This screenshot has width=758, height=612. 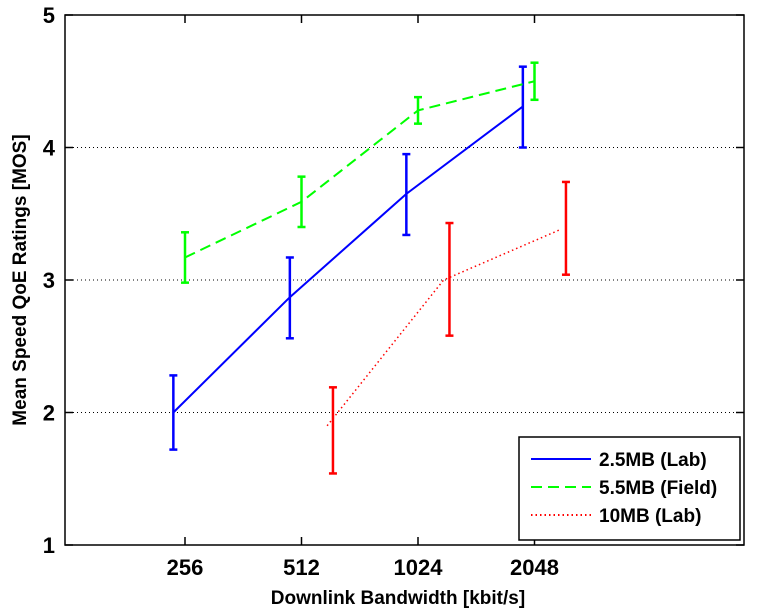 I want to click on y-tick-label: 4, so click(x=49, y=148).